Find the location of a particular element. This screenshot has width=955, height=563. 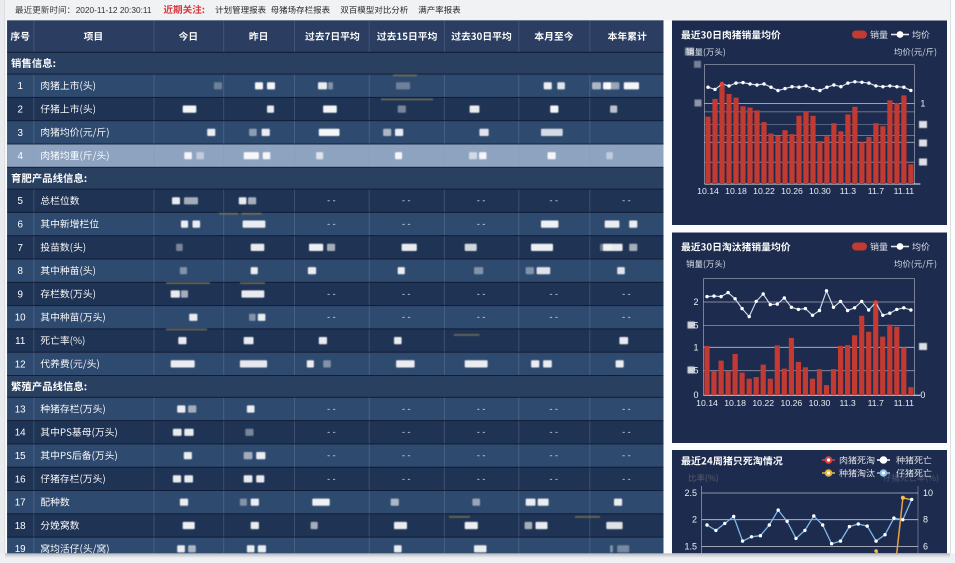

svg-text: 15 is located at coordinates (20, 456).